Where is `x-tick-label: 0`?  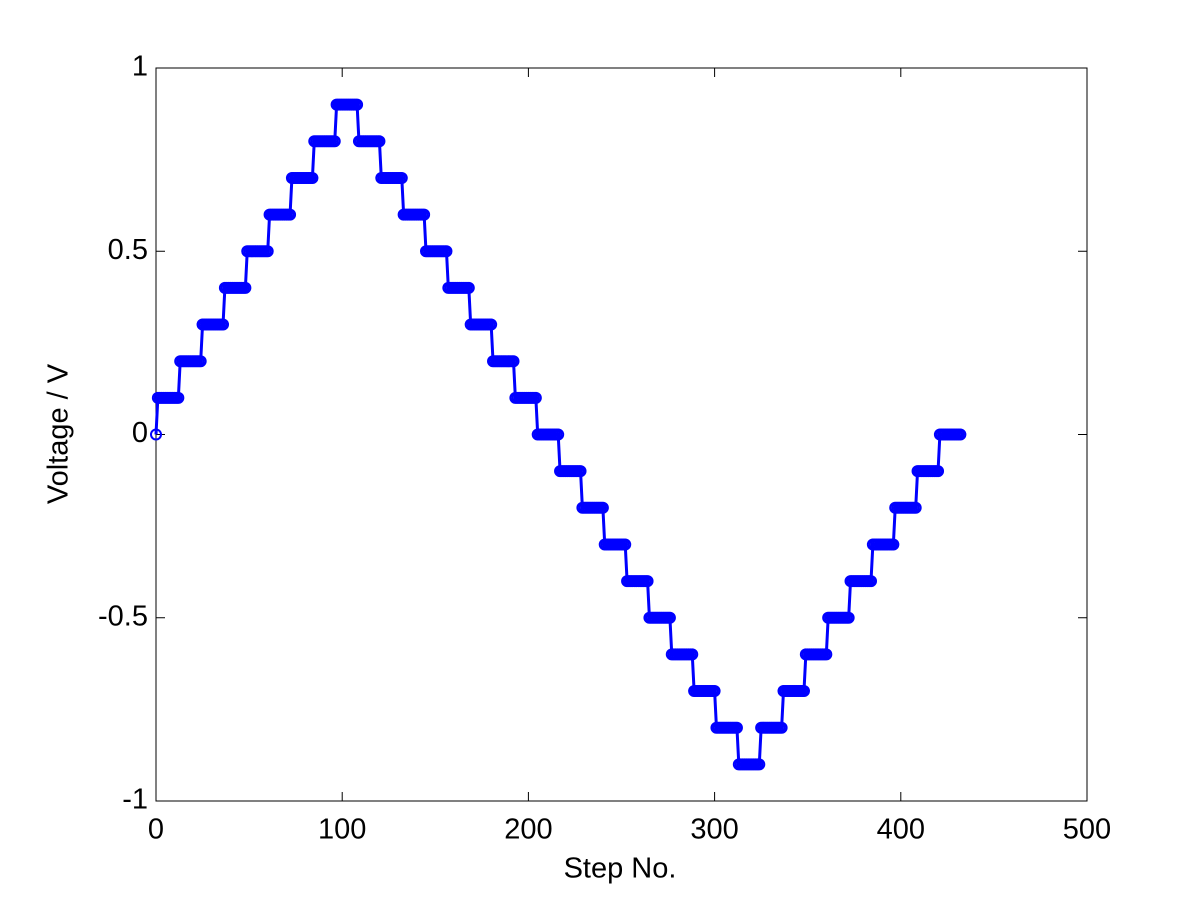 x-tick-label: 0 is located at coordinates (156, 830).